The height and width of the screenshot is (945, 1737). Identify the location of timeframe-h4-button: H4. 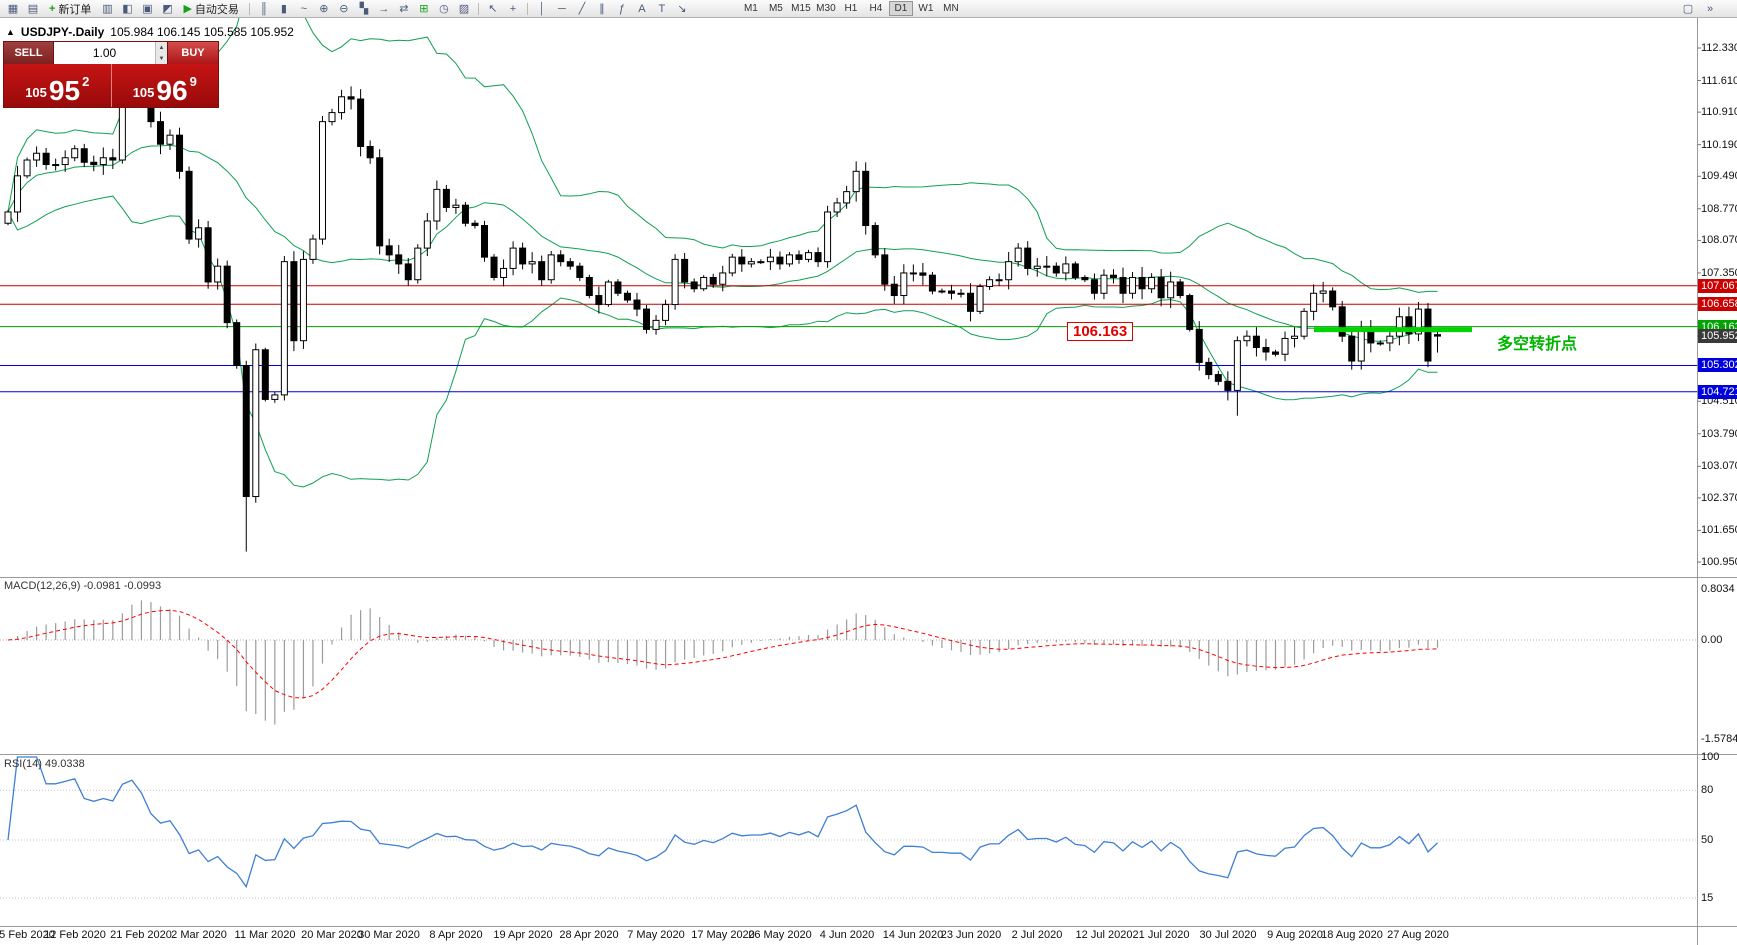
(876, 8).